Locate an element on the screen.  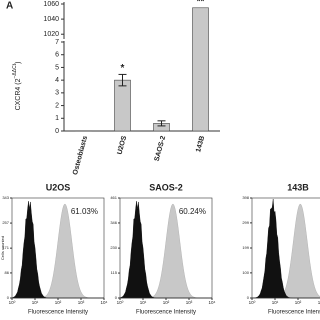
y-tick-label: 398 is located at coordinates (245, 197).